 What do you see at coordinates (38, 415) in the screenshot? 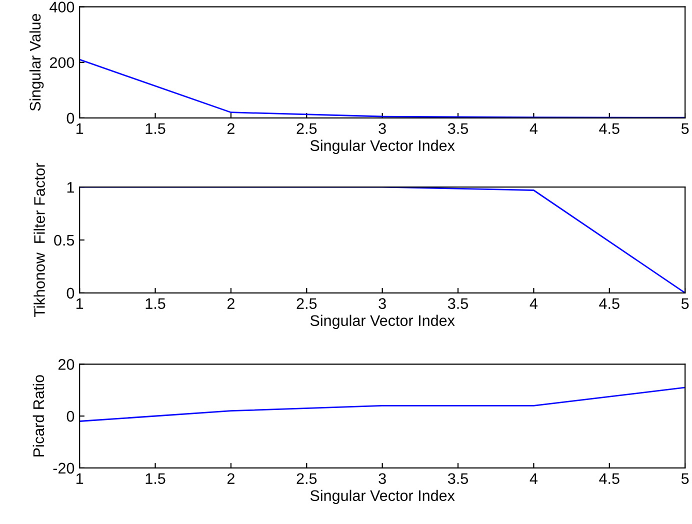
I see `y-axis-title: Picard Ratio` at bounding box center [38, 415].